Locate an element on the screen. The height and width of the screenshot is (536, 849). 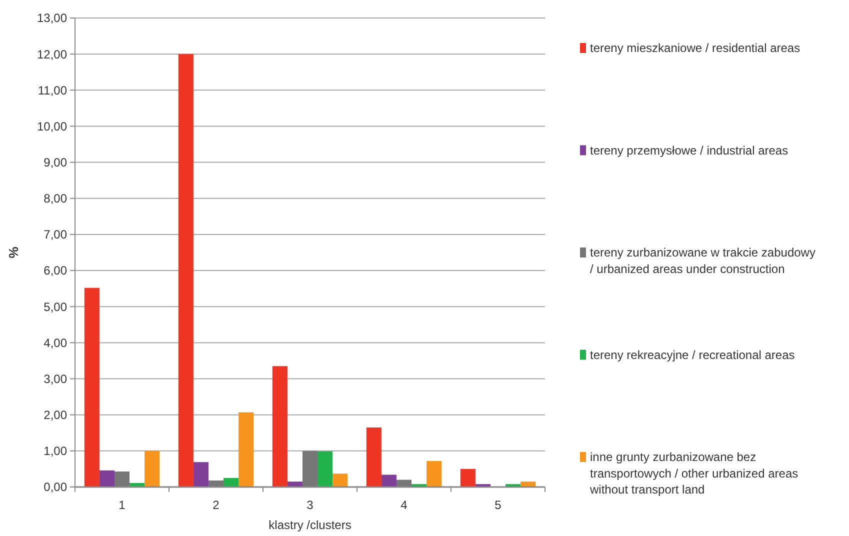
x-tick-label: 4 is located at coordinates (404, 505).